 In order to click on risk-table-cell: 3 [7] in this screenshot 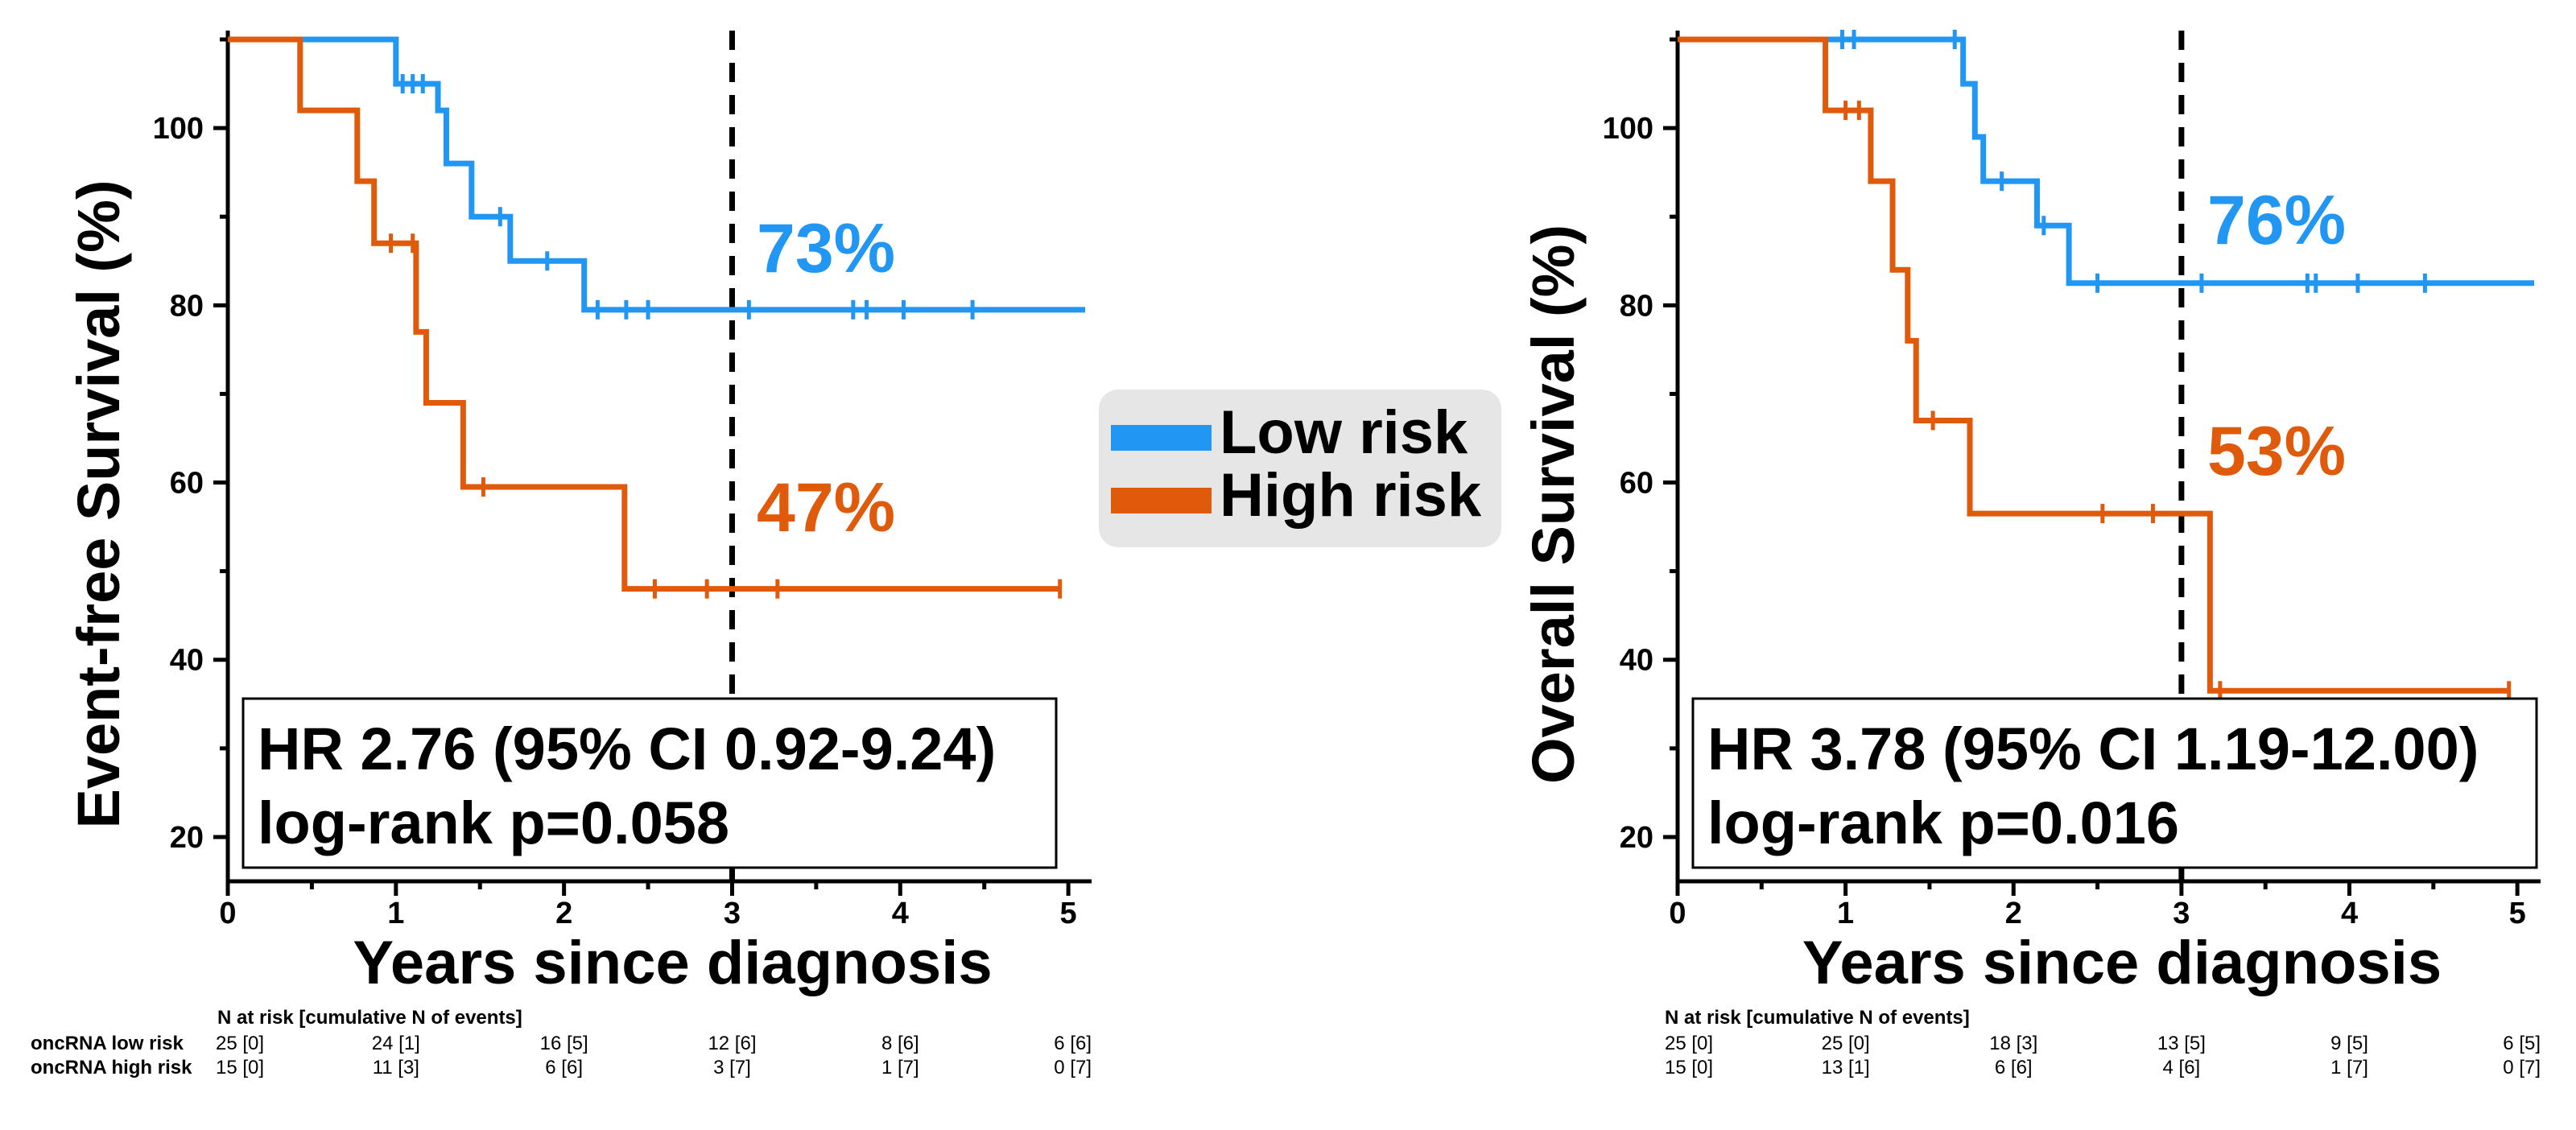, I will do `click(732, 1067)`.